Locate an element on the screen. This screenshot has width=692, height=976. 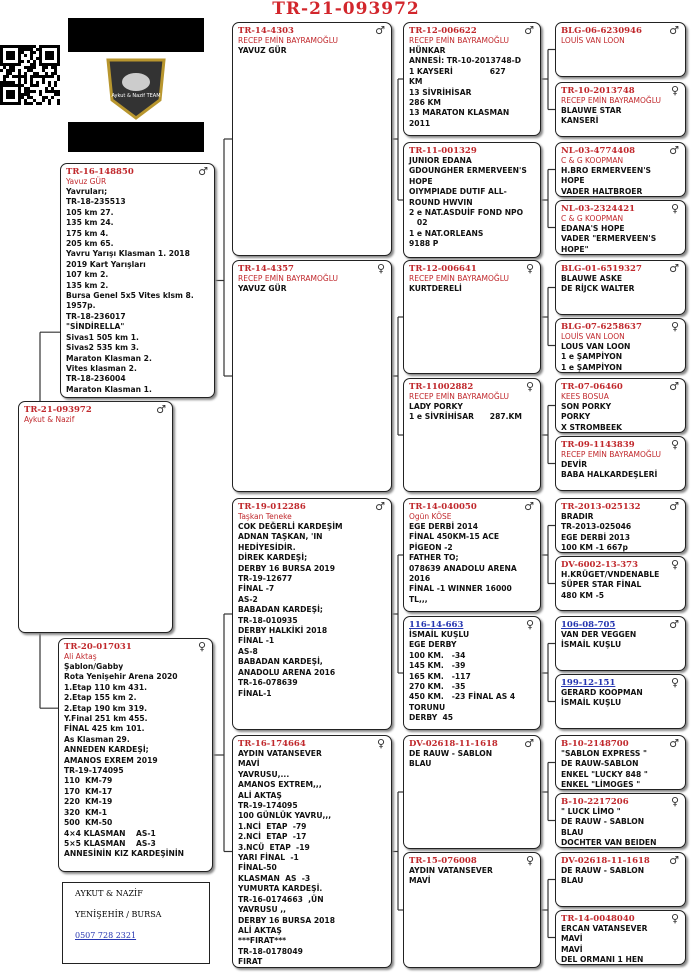
info-line: Maraton Klasman 2. is located at coordinates (109, 358).